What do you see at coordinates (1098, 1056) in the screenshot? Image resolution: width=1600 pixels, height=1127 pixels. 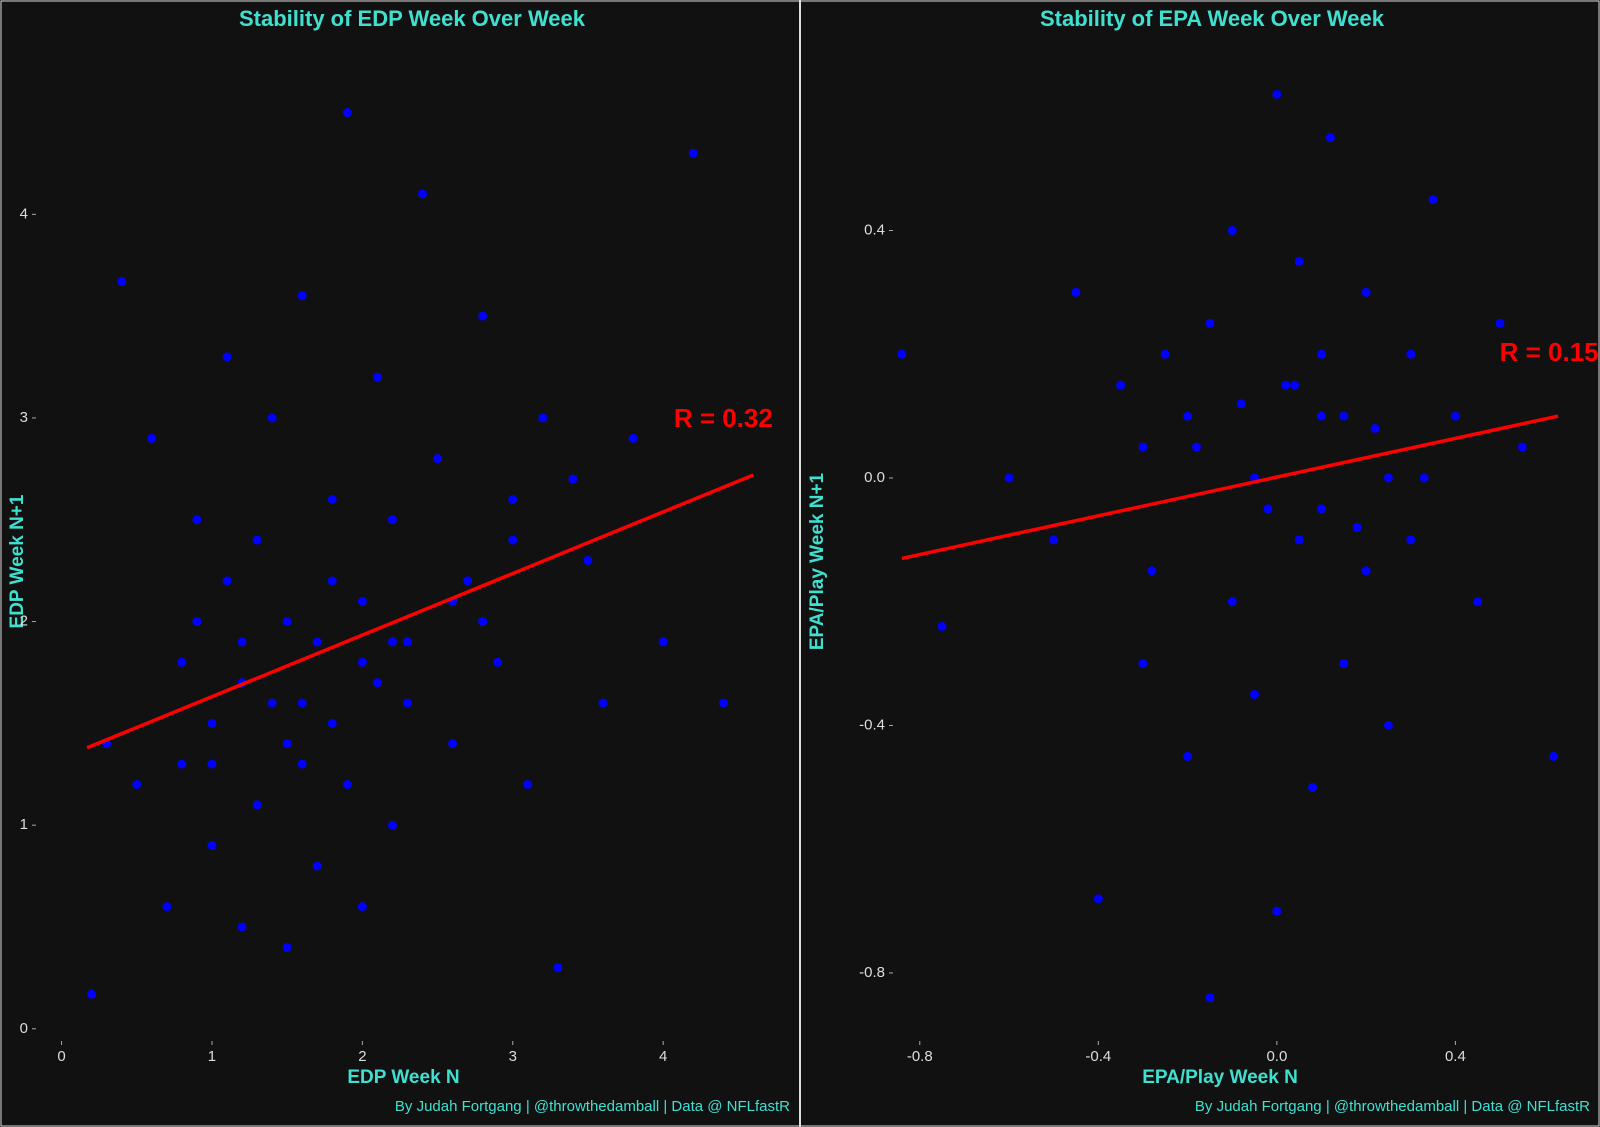 I see `x-tick-label: -0.4` at bounding box center [1098, 1056].